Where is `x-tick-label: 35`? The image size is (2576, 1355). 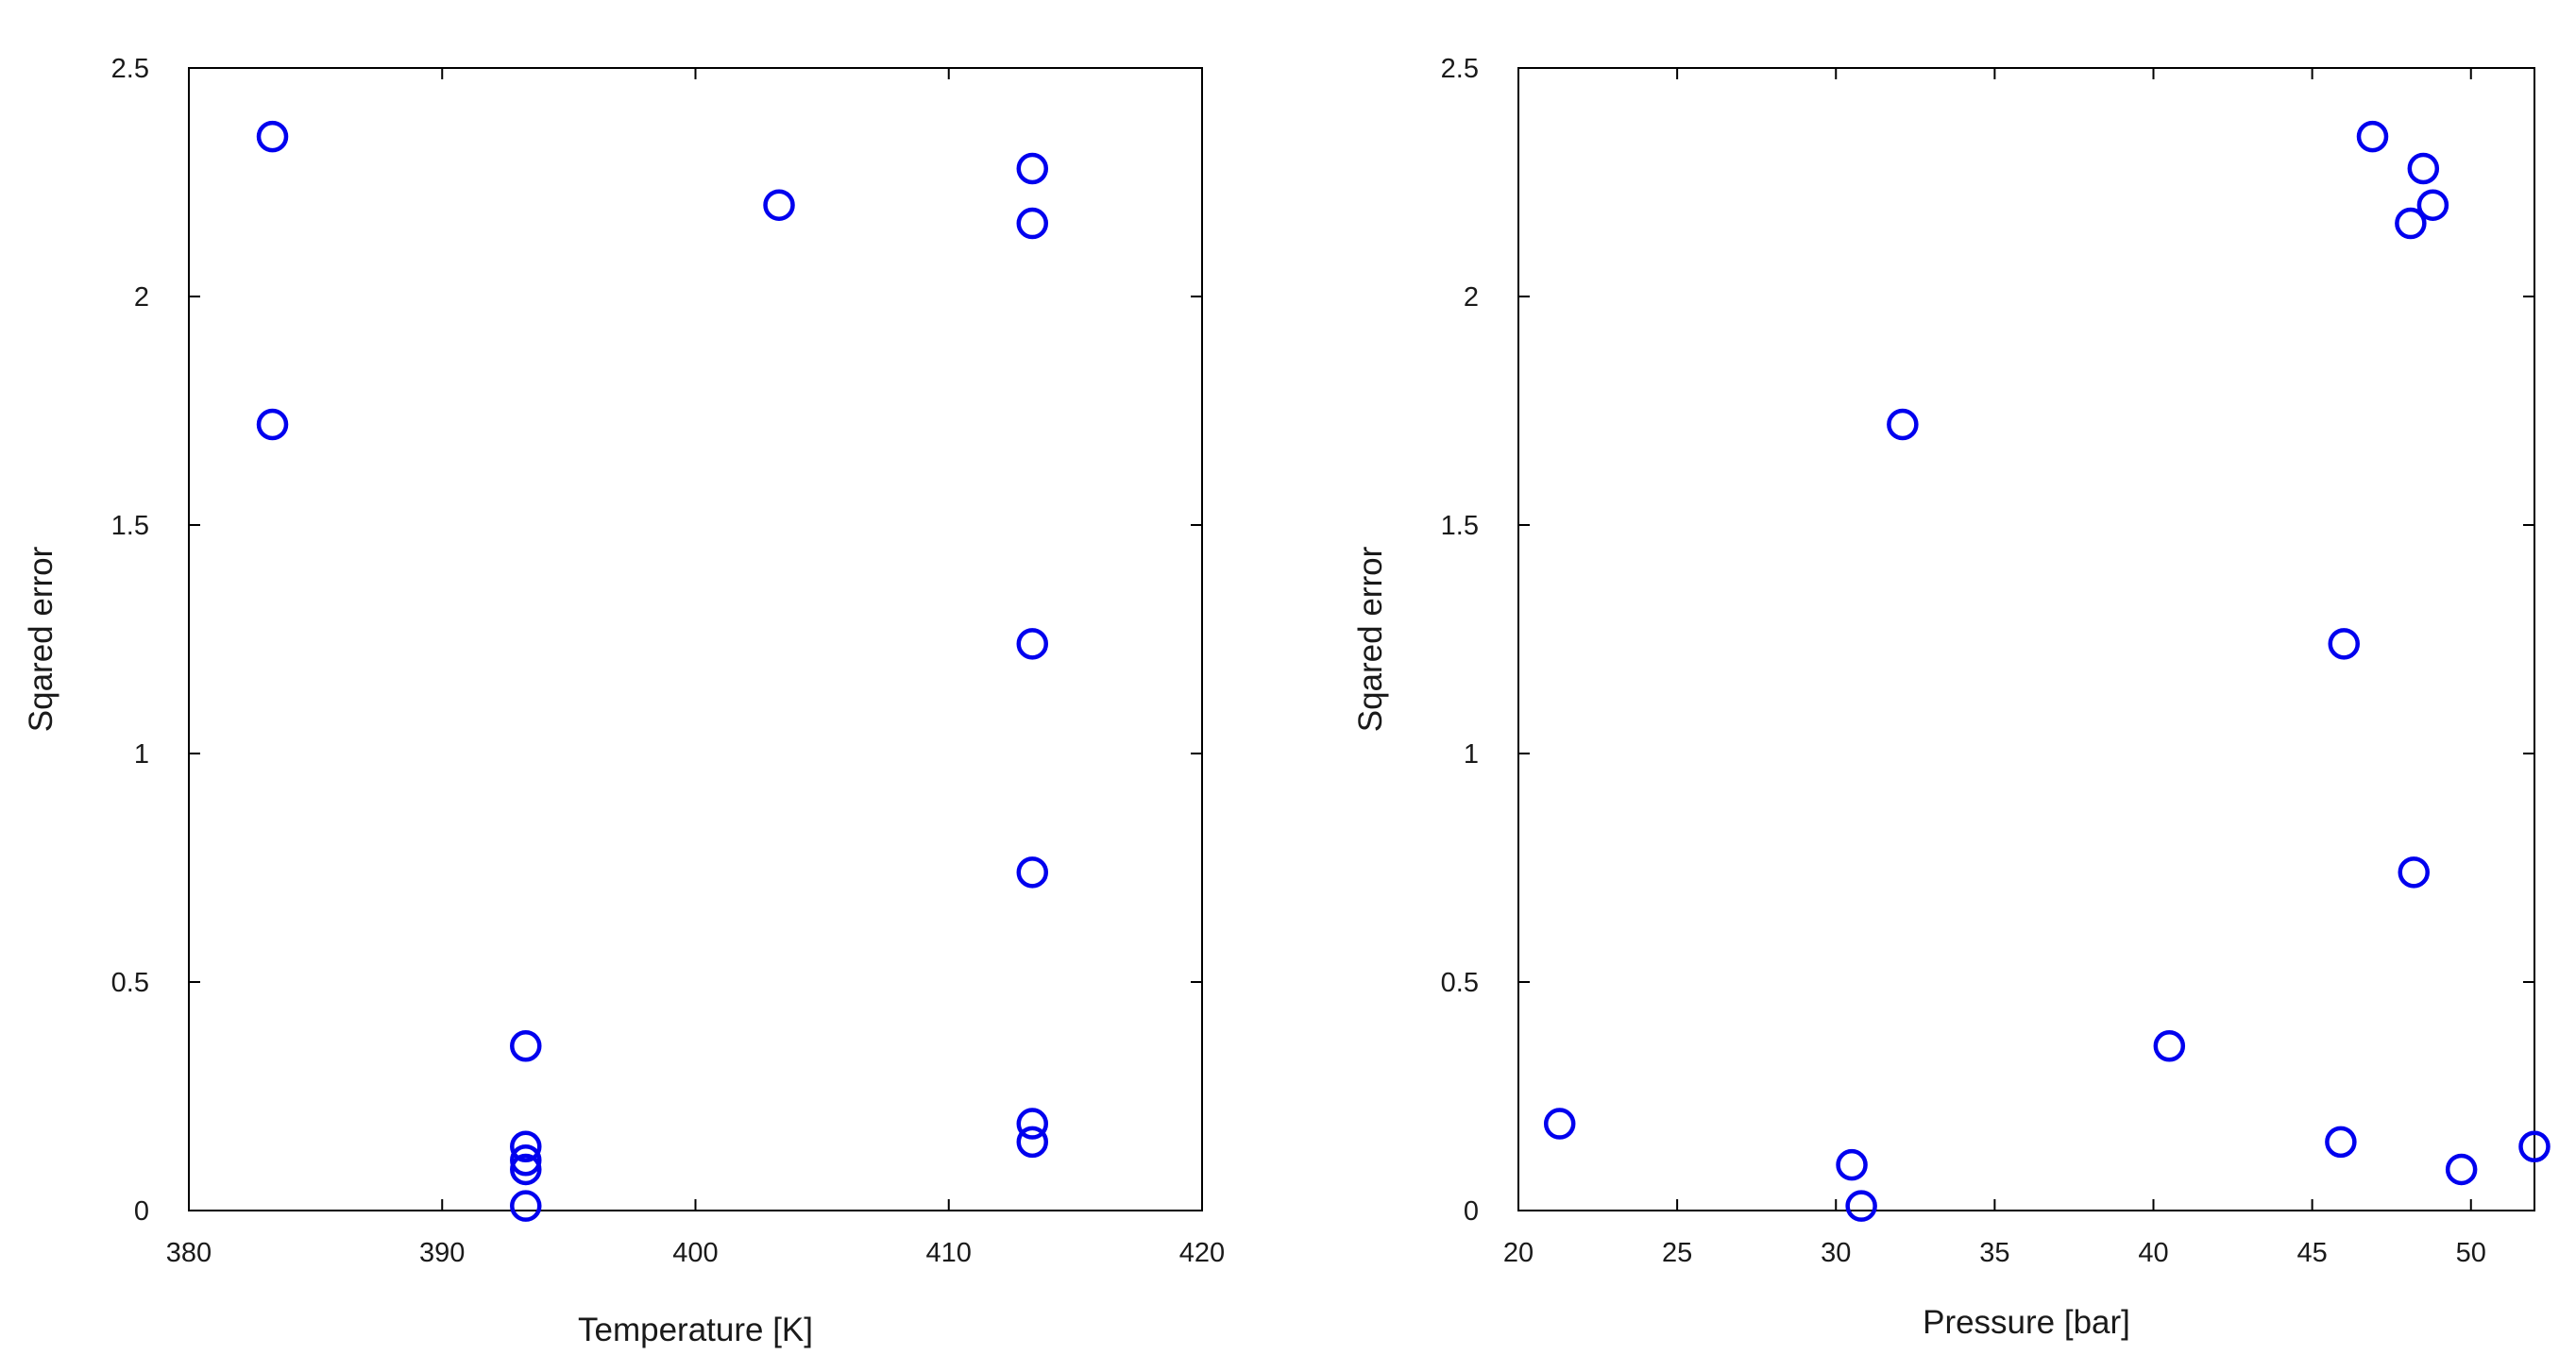 x-tick-label: 35 is located at coordinates (1994, 1253).